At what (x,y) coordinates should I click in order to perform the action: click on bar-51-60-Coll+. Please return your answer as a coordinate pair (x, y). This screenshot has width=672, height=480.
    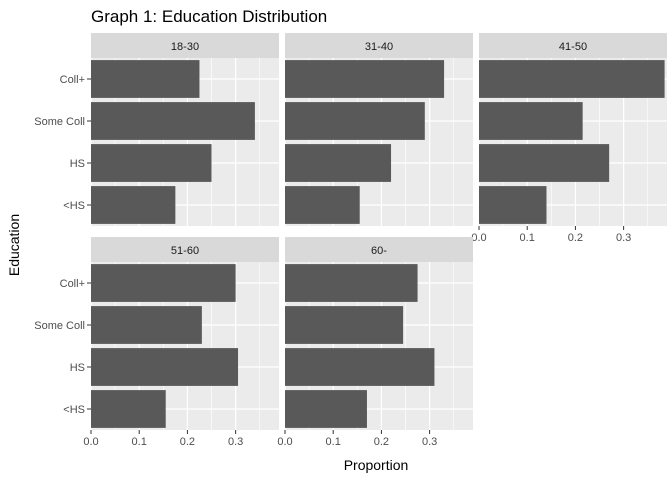
    Looking at the image, I should click on (163, 283).